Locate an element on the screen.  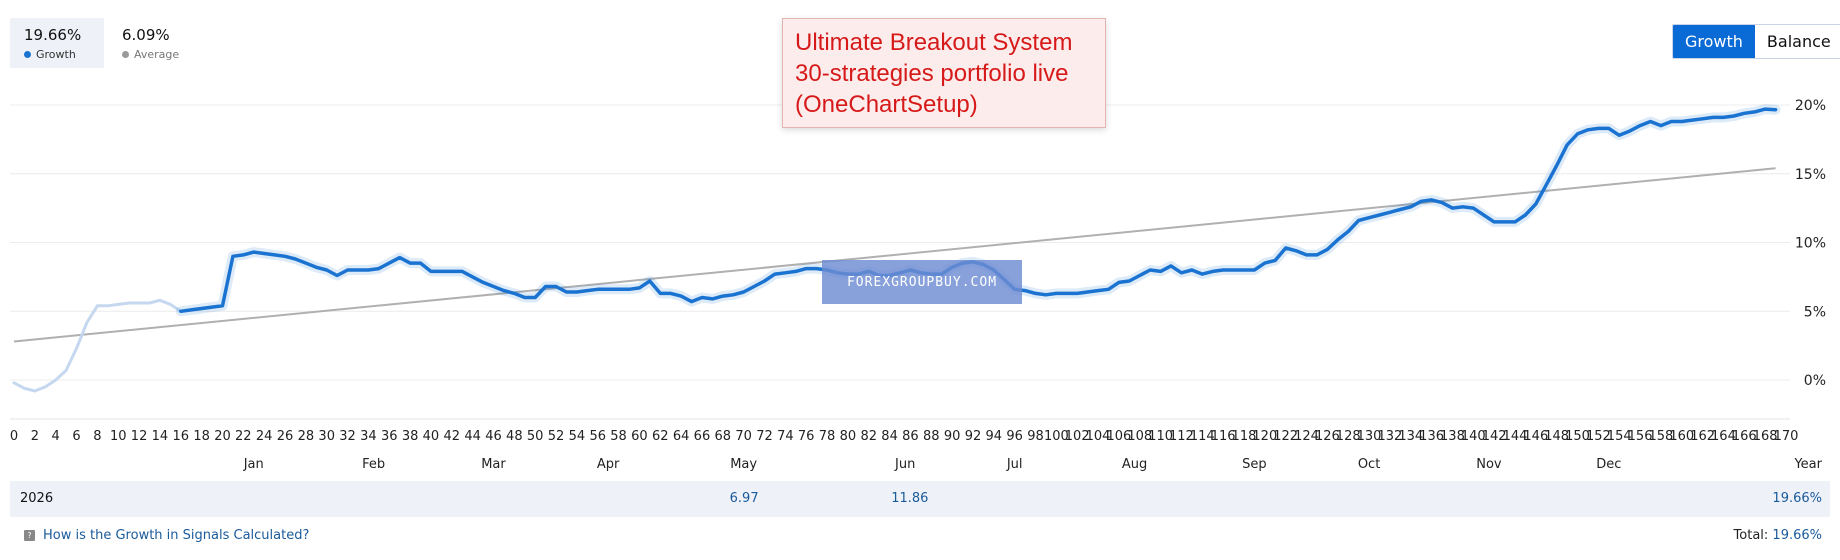
x-tick-label: 66 is located at coordinates (702, 436).